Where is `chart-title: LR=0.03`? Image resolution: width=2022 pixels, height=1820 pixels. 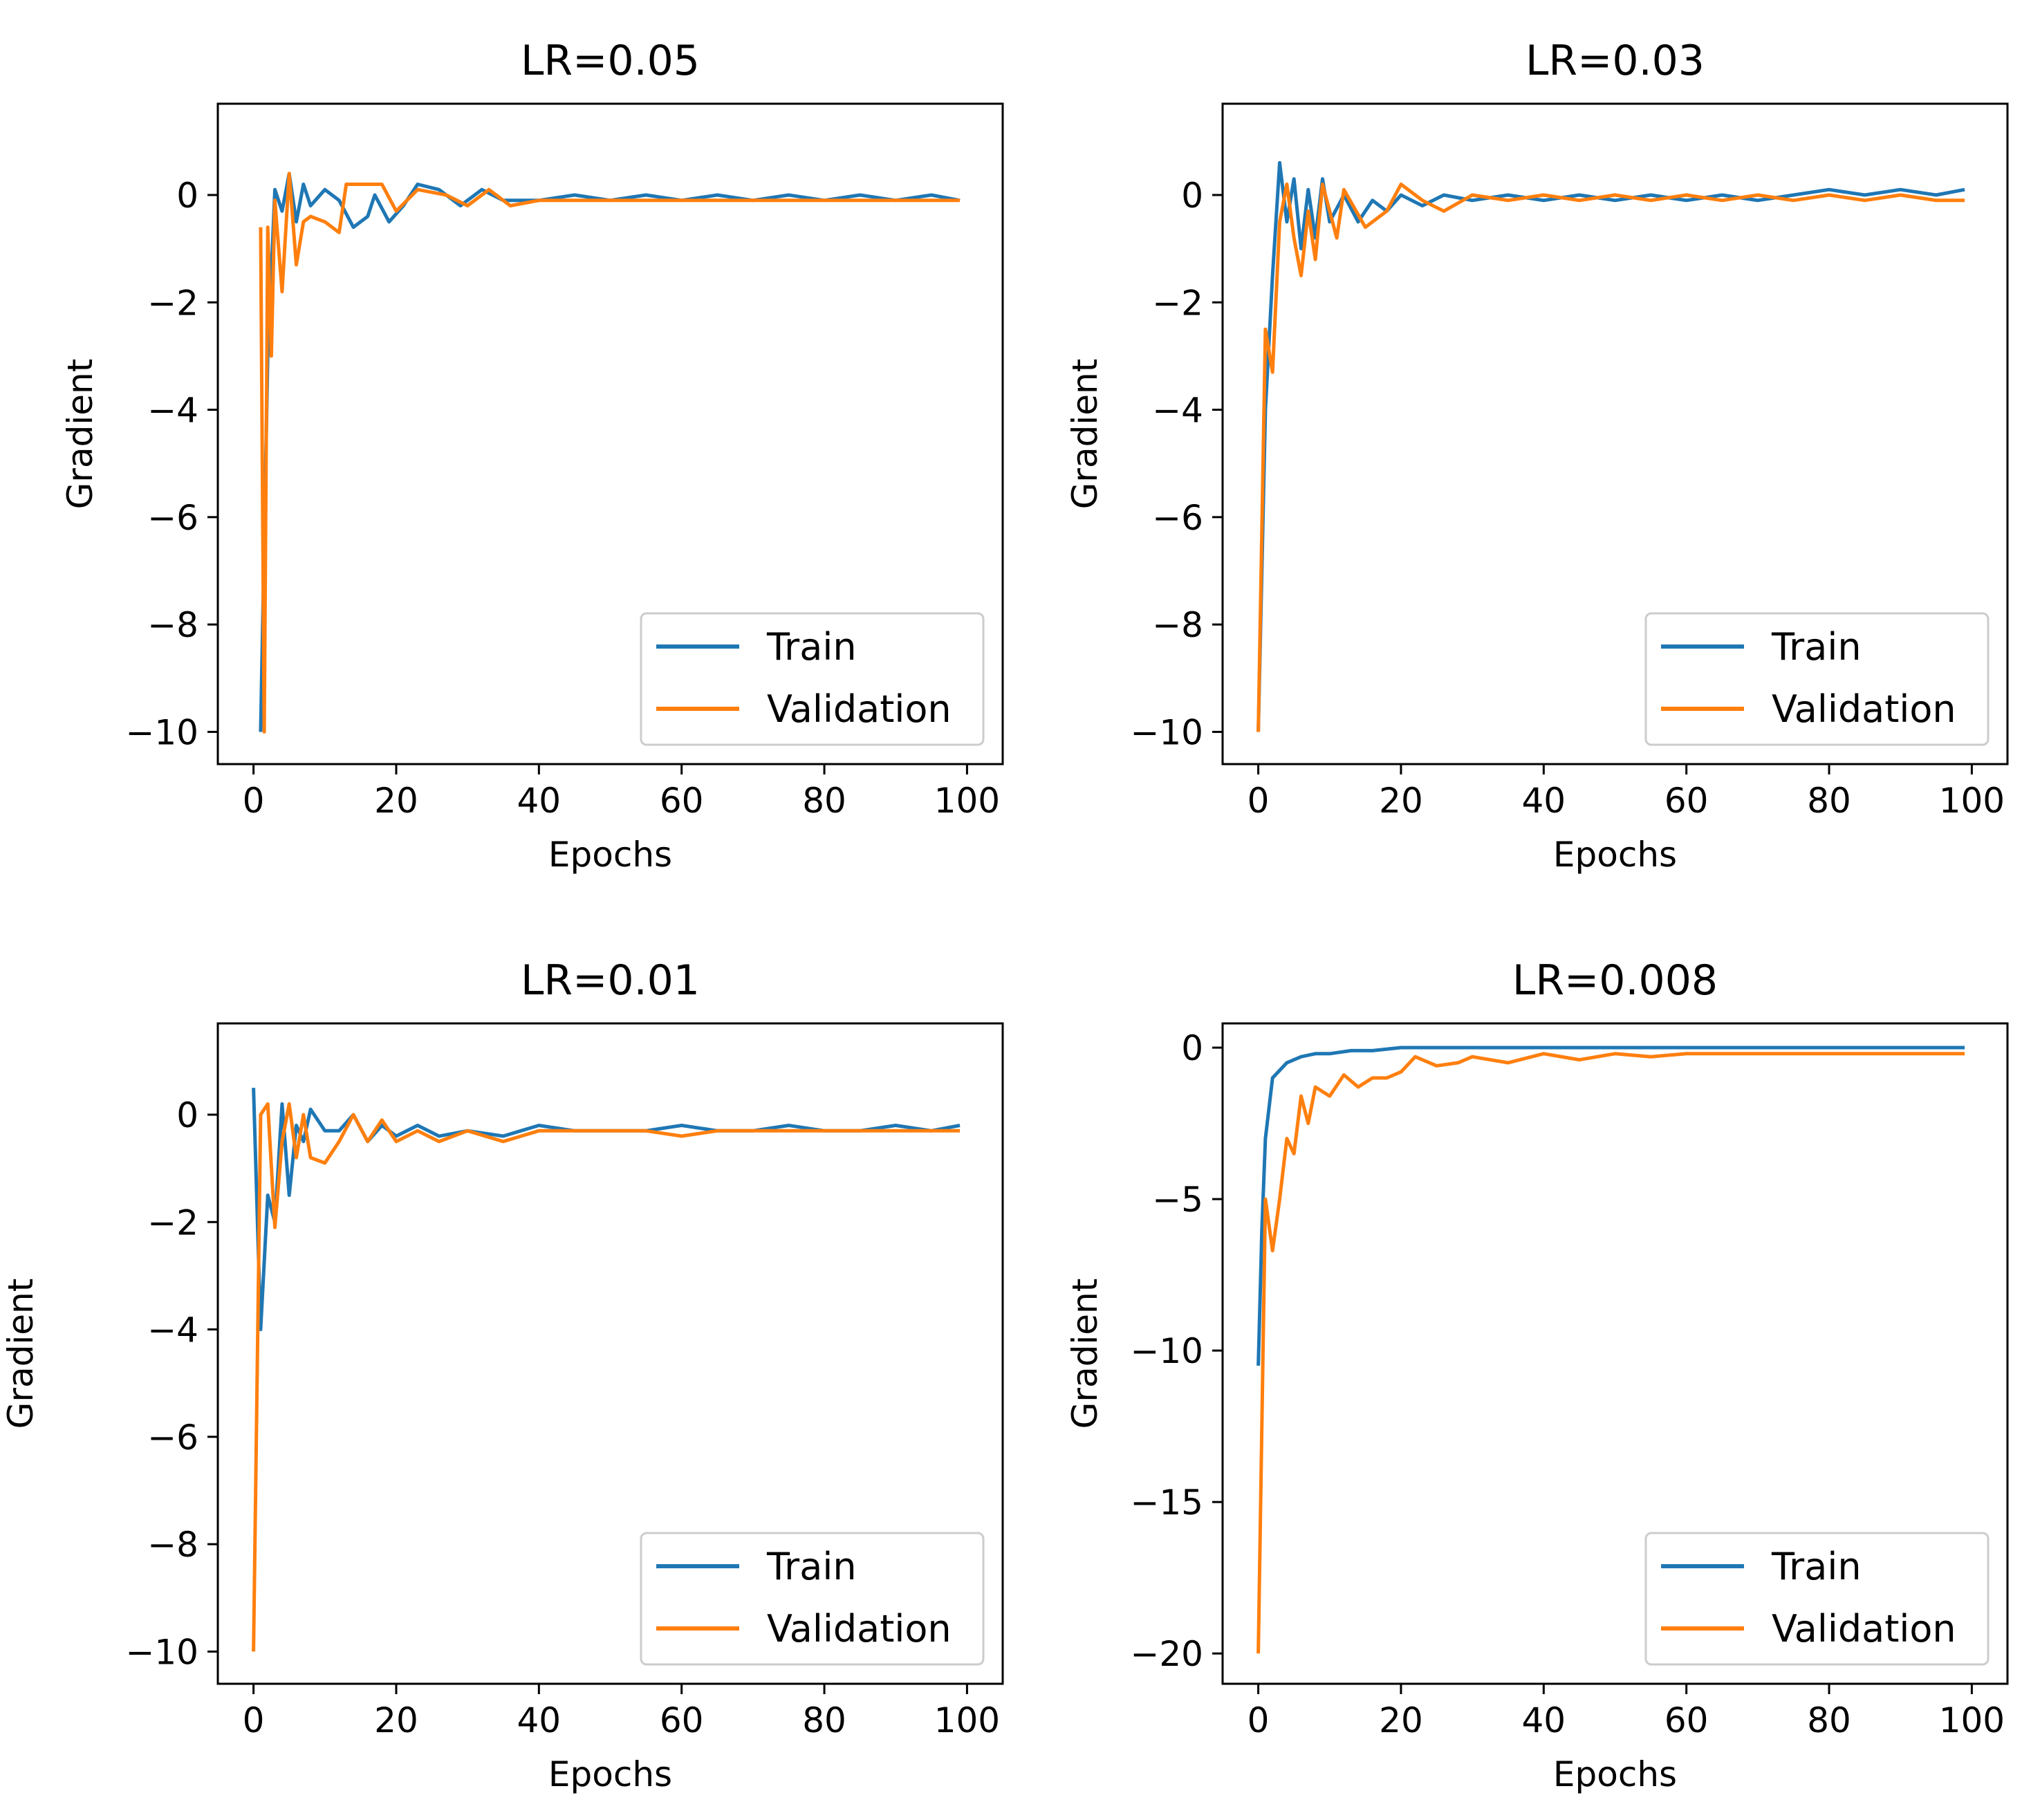 chart-title: LR=0.03 is located at coordinates (1615, 61).